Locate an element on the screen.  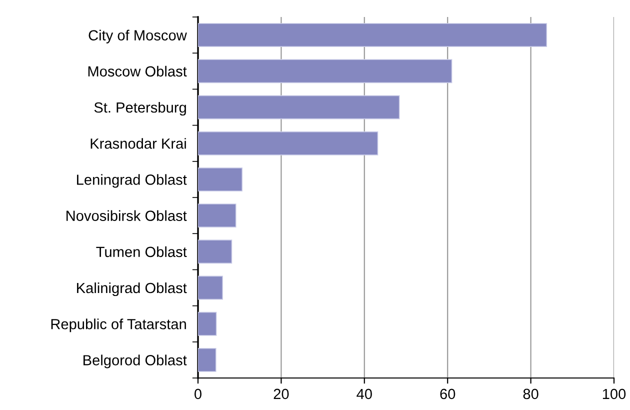
y-tick-label: St. Petersburg is located at coordinates (140, 109).